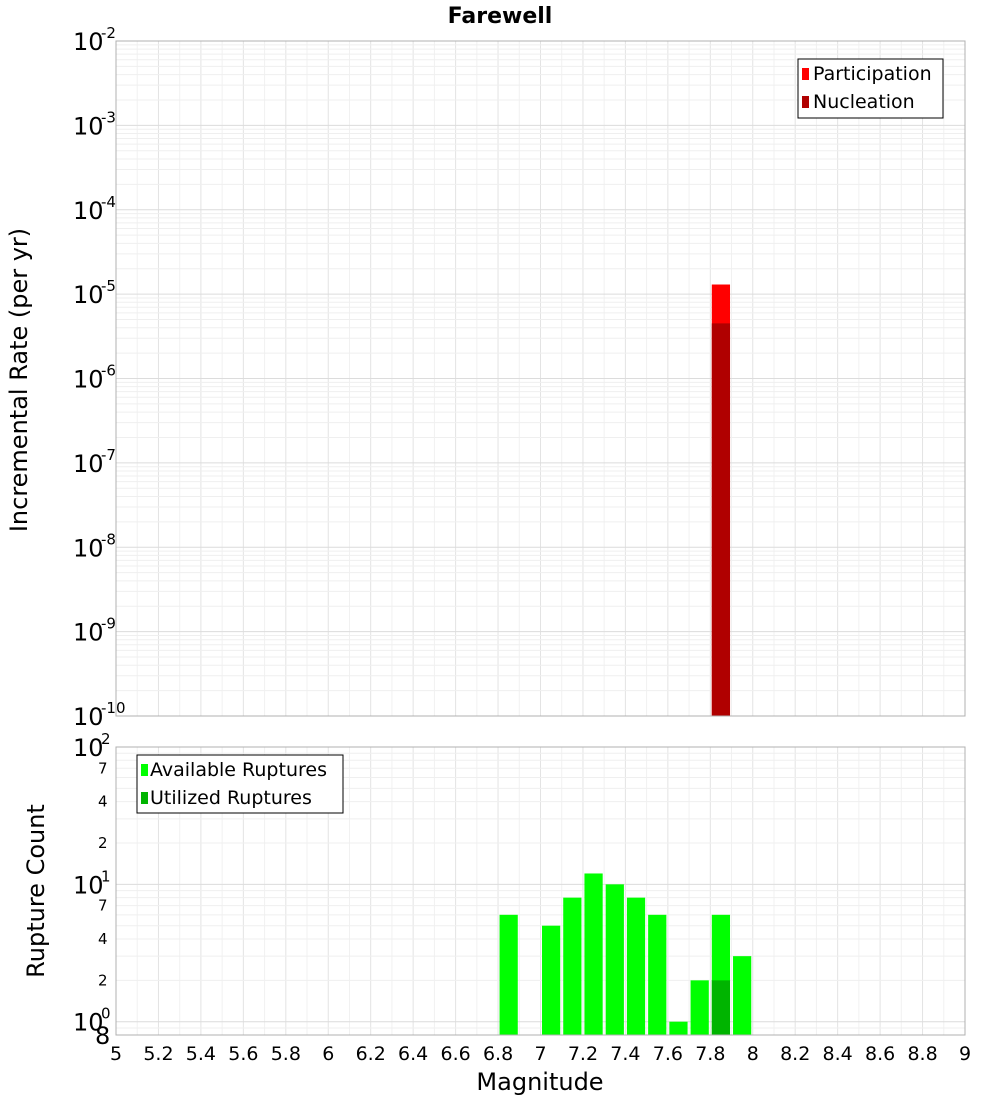  What do you see at coordinates (795, 1054) in the screenshot?
I see `x-tick-label: 8.2` at bounding box center [795, 1054].